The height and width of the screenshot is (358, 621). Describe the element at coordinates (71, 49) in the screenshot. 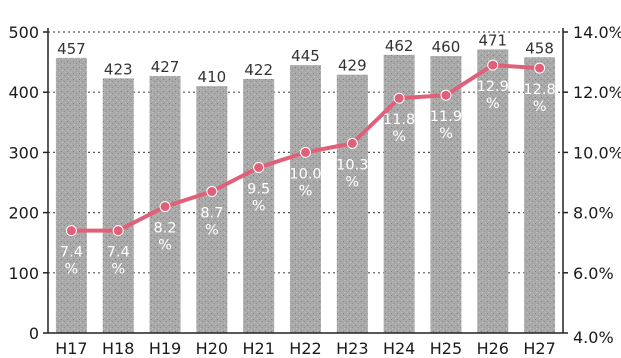

I see `bar-value-label: 457` at that location.